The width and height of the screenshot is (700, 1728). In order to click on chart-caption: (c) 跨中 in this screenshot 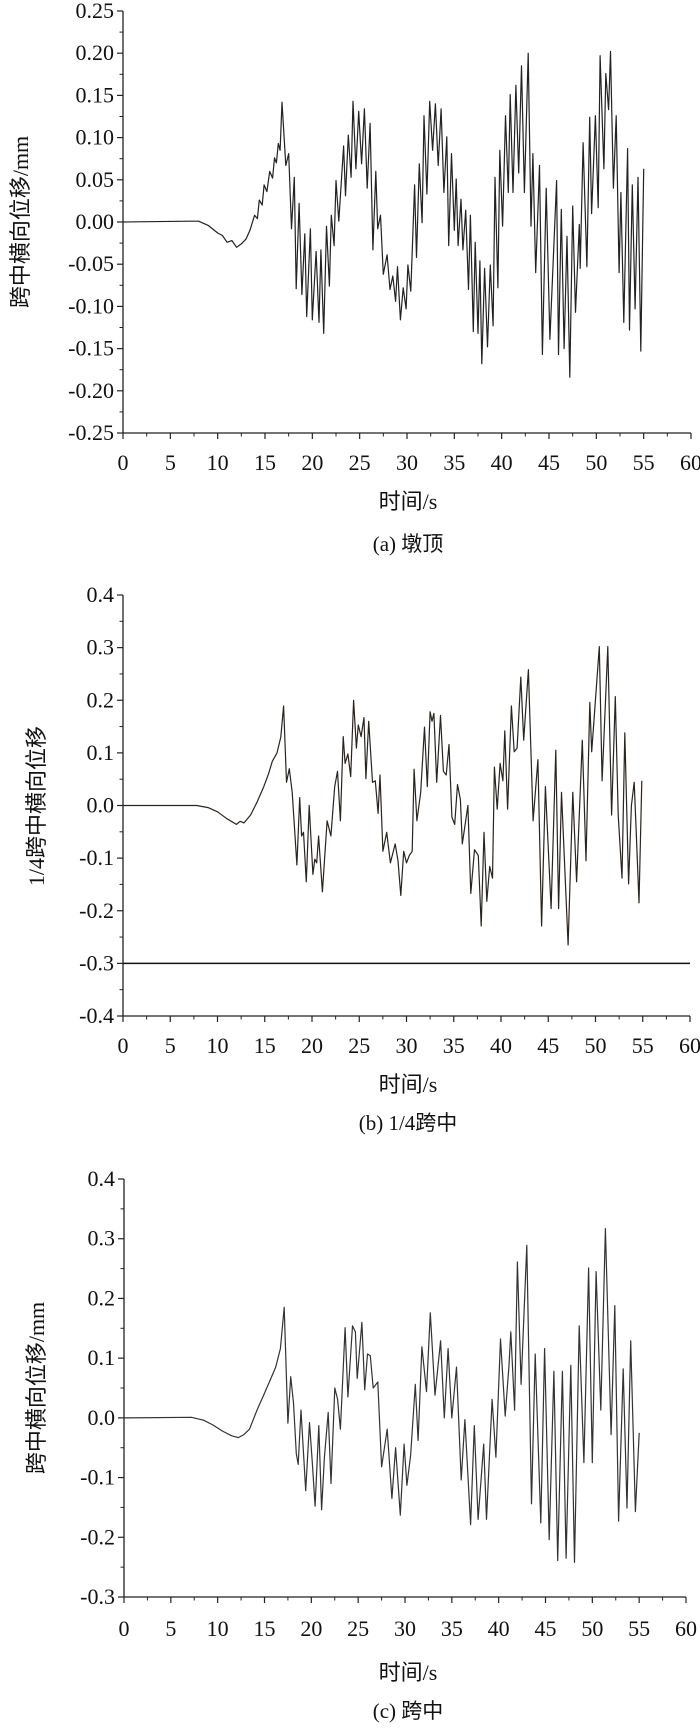, I will do `click(408, 1711)`.